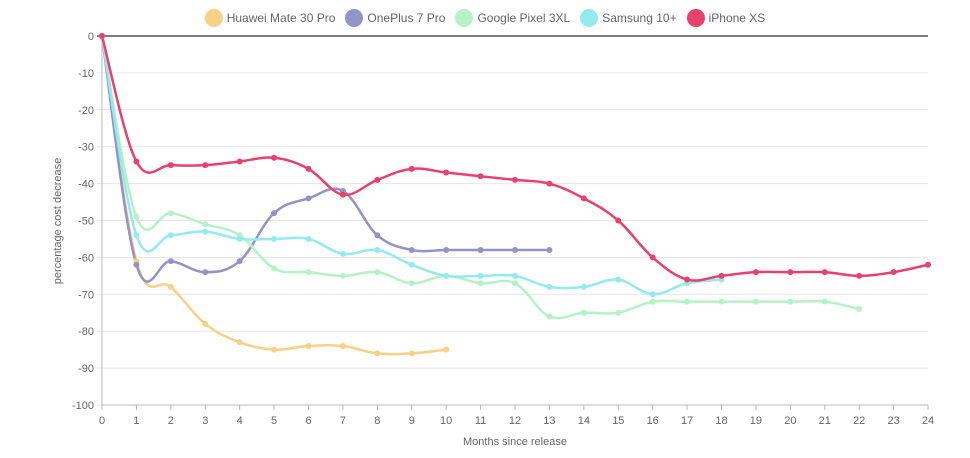 The height and width of the screenshot is (458, 970). I want to click on legend-label: Google Pixel 3XL, so click(524, 18).